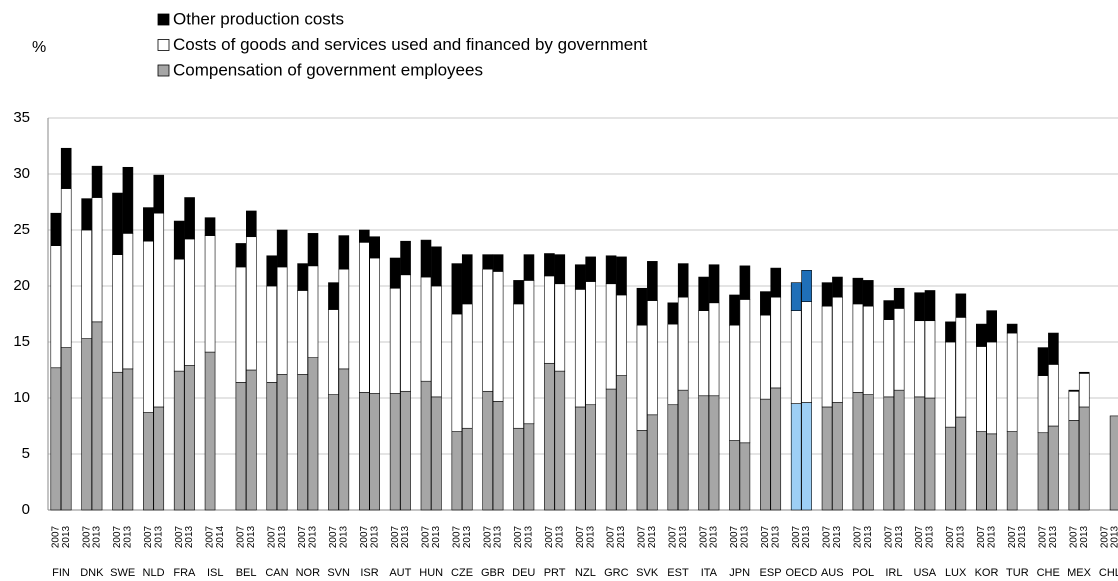 The image size is (1118, 581). Describe the element at coordinates (215, 573) in the screenshot. I see `group-label: ISL` at that location.